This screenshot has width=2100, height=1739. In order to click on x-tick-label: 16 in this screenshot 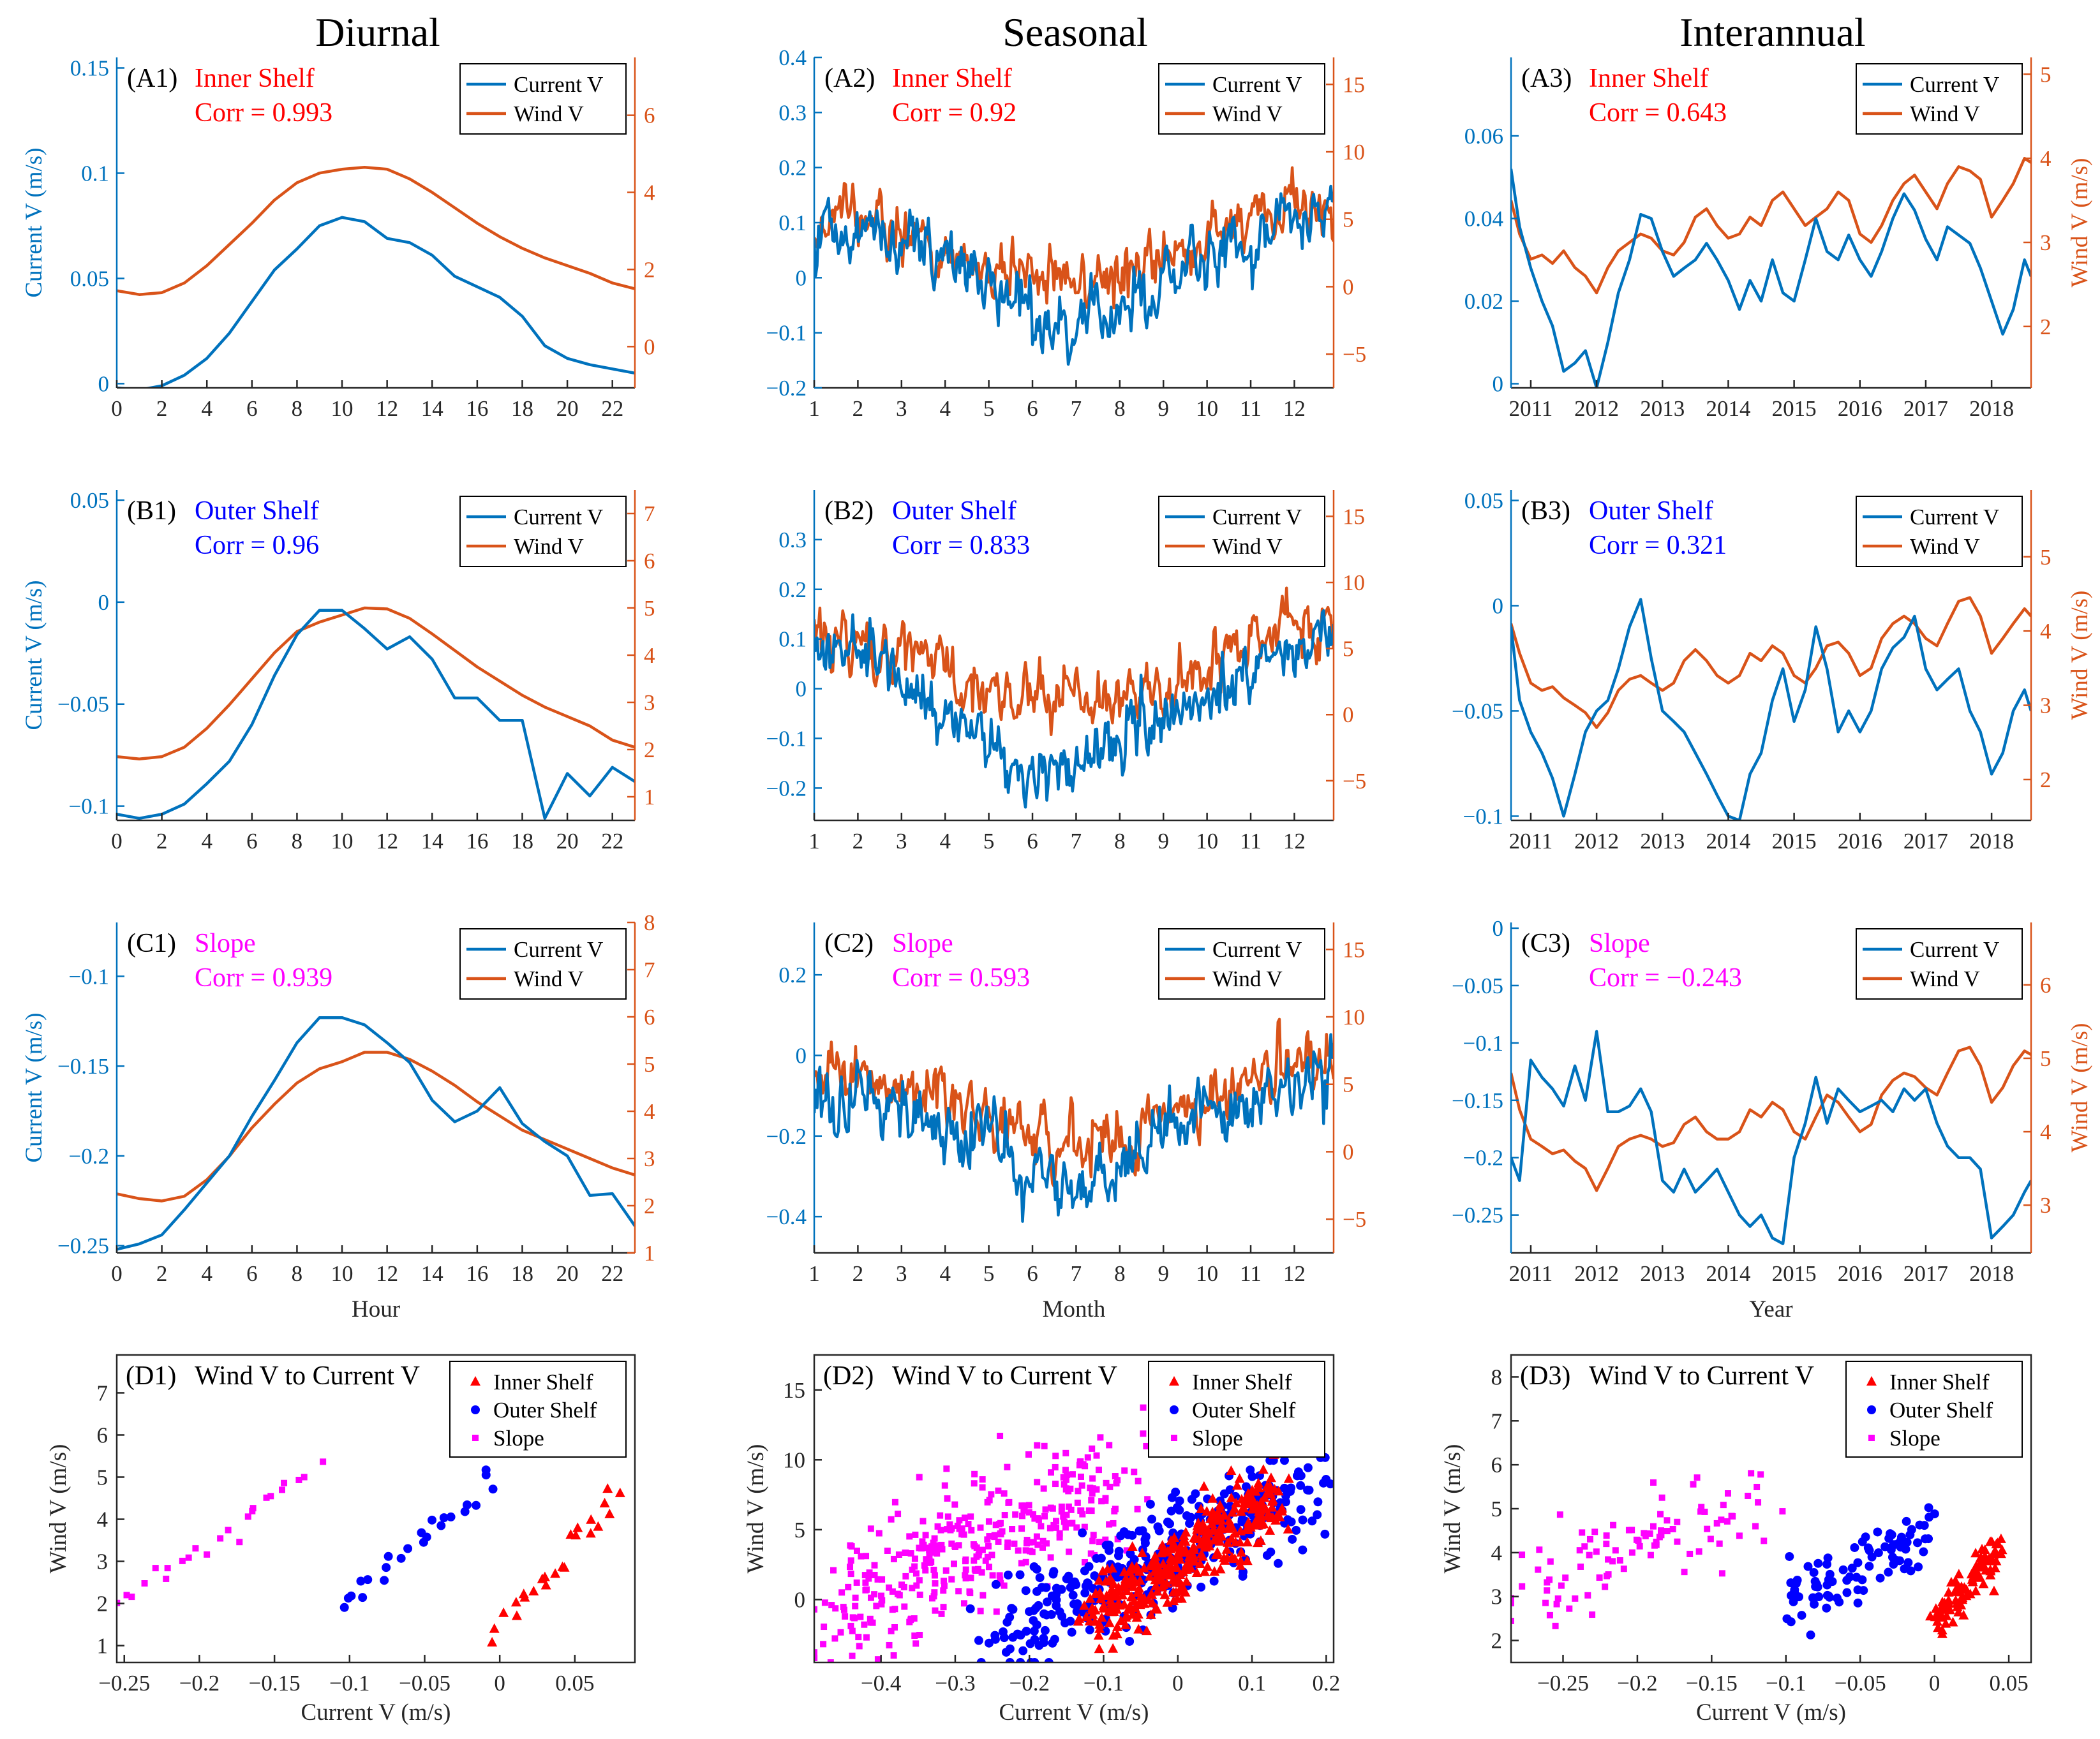, I will do `click(477, 842)`.